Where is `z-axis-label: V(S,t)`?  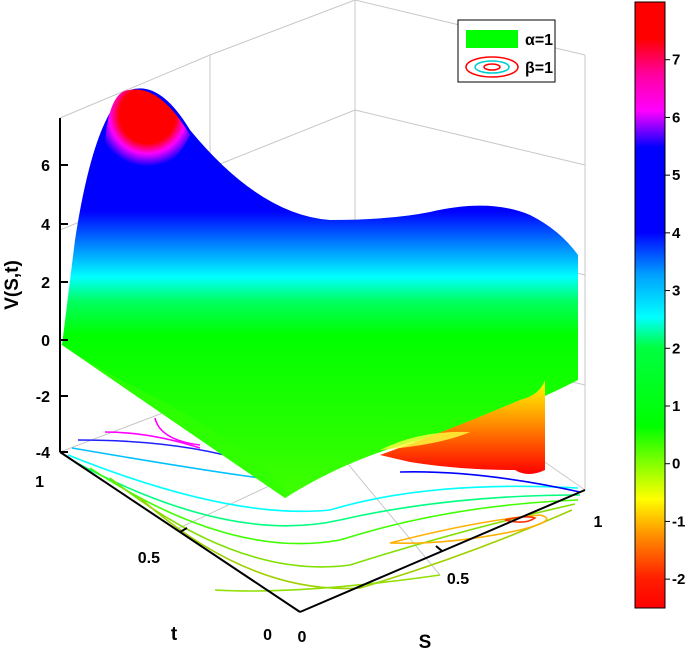 z-axis-label: V(S,t) is located at coordinates (12, 285).